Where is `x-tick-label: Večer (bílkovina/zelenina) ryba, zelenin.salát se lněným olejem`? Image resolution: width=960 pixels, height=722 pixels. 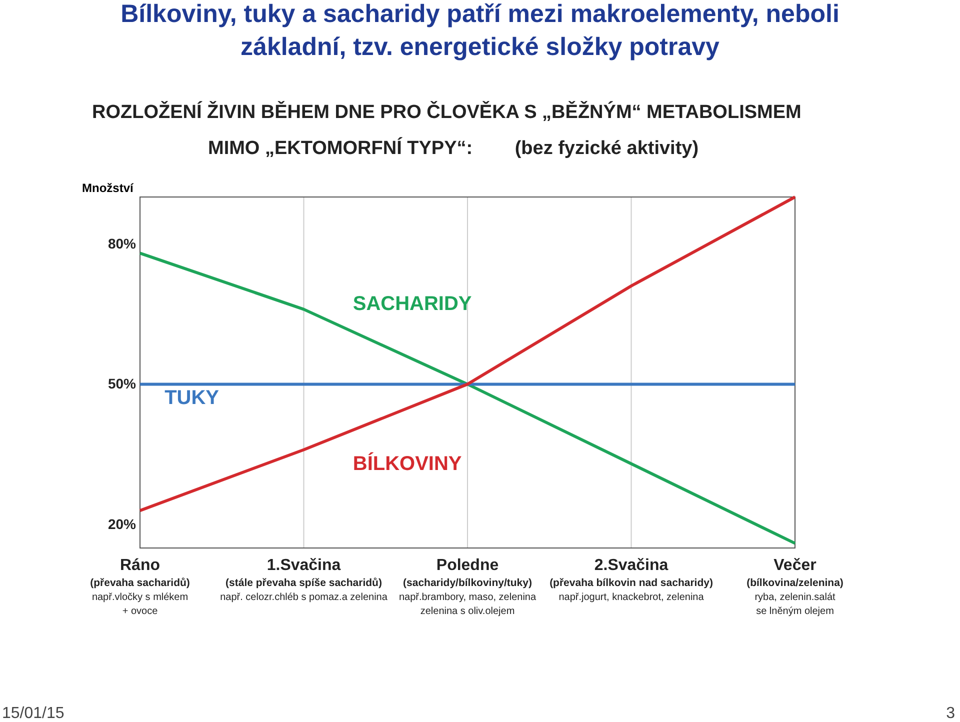
x-tick-label: Večer (bílkovina/zelenina) ryba, zelenin.salát se lněným olejem is located at coordinates (795, 587).